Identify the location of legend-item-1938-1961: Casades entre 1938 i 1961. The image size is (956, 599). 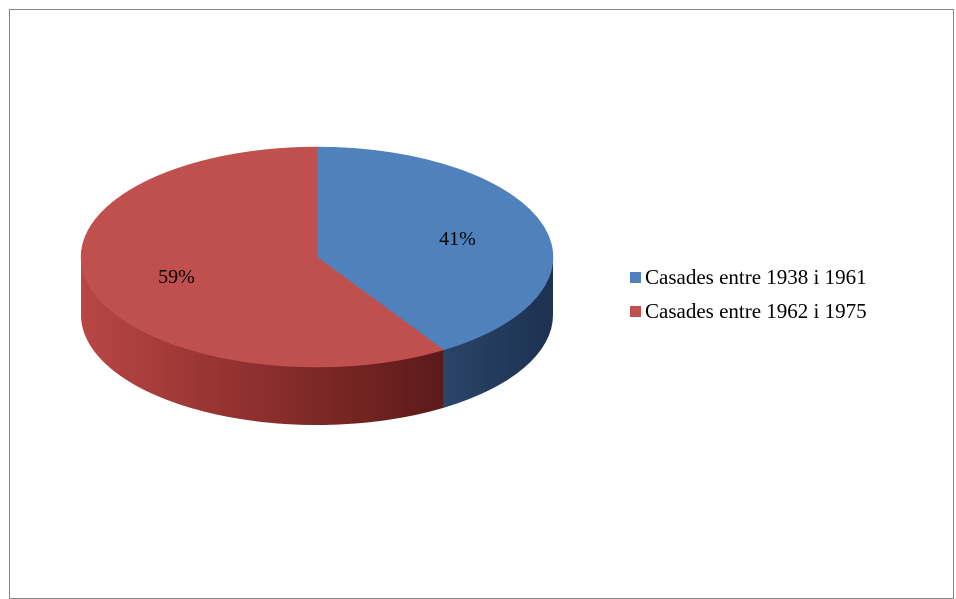
(748, 277).